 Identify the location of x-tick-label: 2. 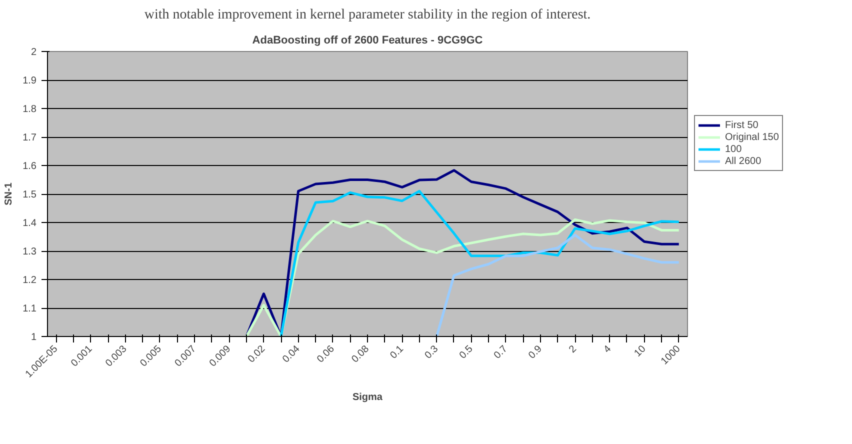
(573, 349).